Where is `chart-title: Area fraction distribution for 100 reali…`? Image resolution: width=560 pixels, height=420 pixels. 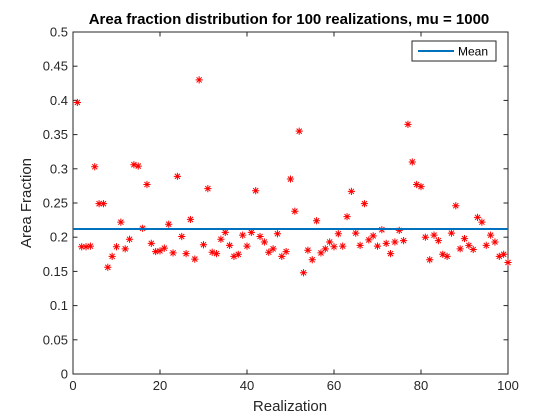
chart-title: Area fraction distribution for 100 reali… is located at coordinates (289, 19).